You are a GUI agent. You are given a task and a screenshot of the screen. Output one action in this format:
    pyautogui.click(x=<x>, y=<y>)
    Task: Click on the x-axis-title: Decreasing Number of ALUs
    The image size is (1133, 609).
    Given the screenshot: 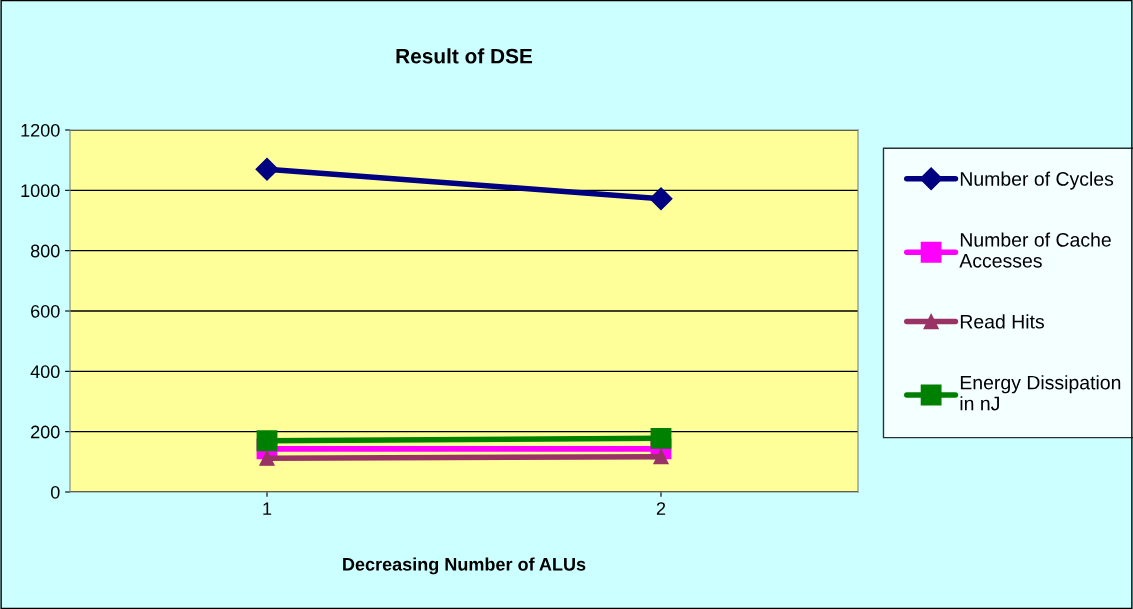 What is the action you would take?
    pyautogui.click(x=464, y=566)
    